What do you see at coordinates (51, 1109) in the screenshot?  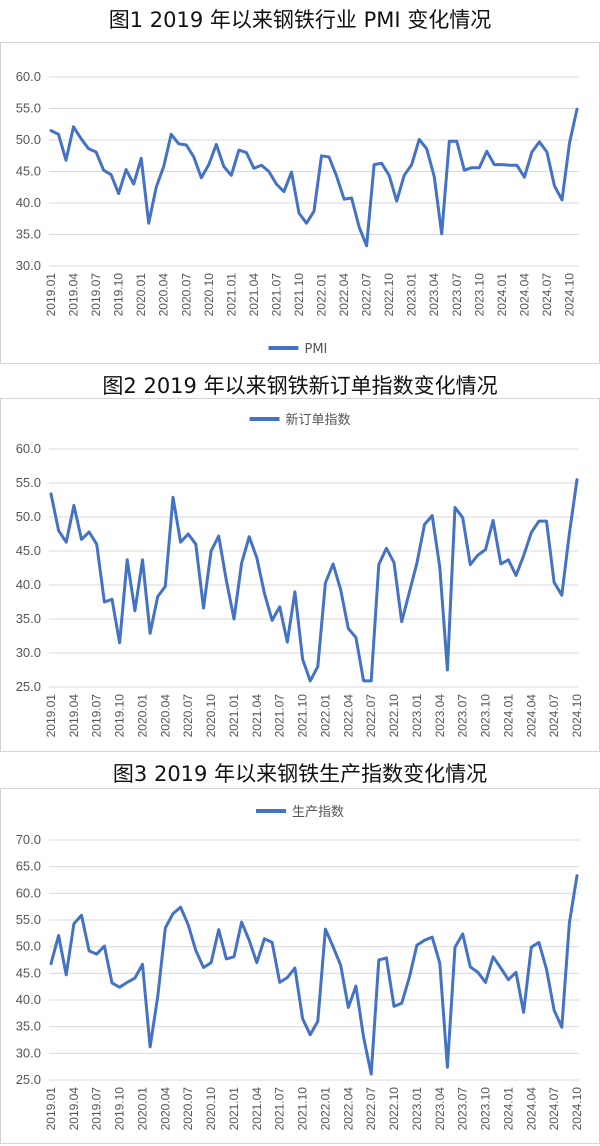 I see `x-tick-label: 2019.01` at bounding box center [51, 1109].